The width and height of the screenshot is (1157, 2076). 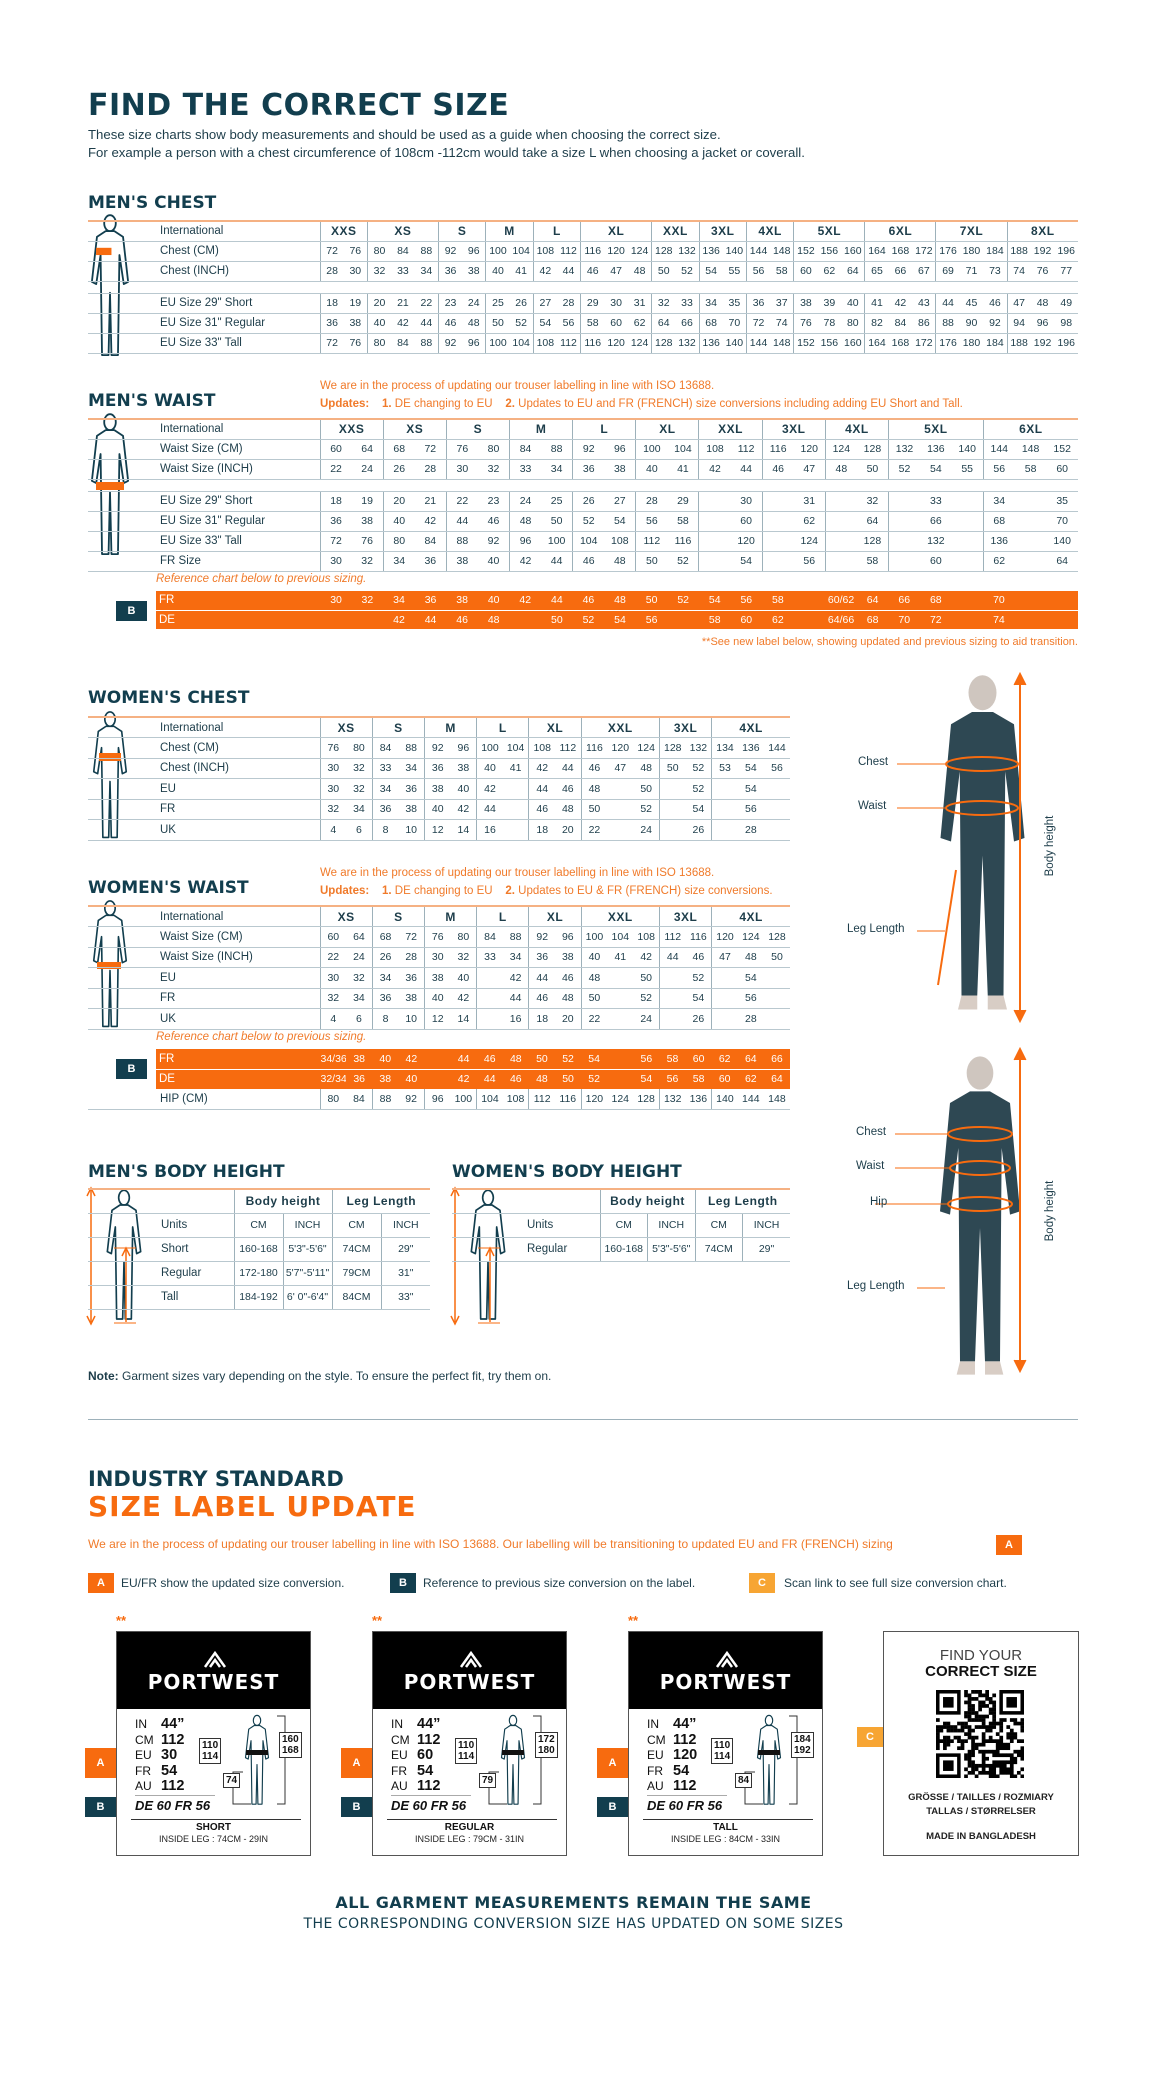 I want to click on table-cell: CM, so click(x=623, y=1225).